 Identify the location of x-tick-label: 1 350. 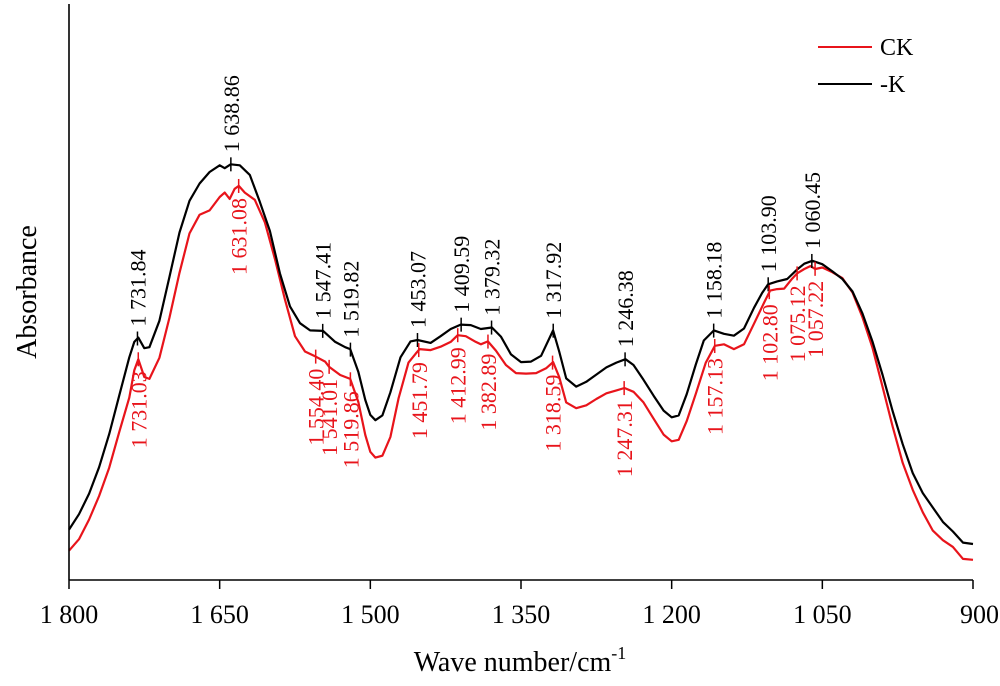
(521, 614).